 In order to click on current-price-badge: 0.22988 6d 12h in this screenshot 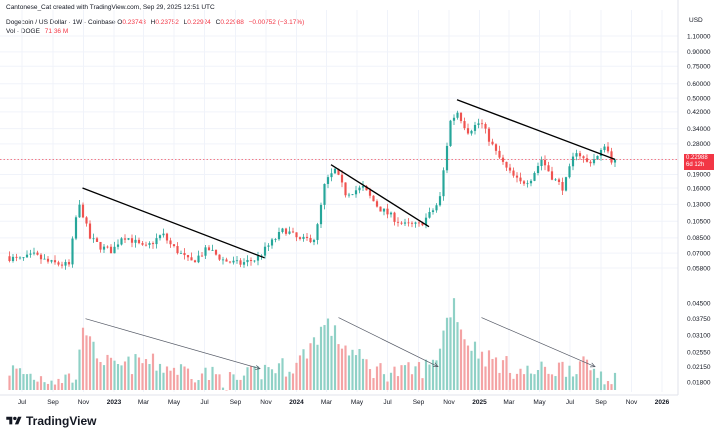, I will do `click(699, 162)`.